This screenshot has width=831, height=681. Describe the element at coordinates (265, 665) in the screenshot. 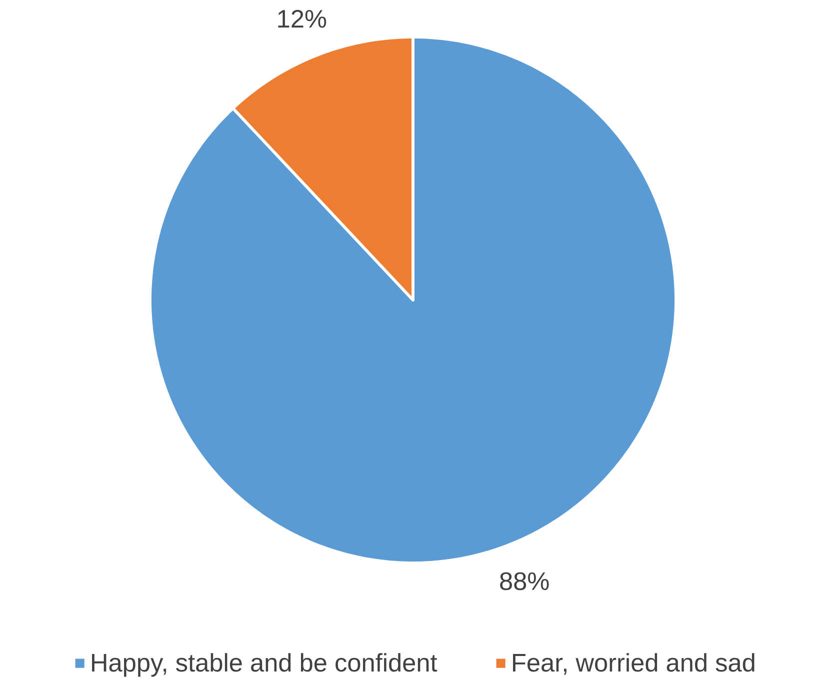

I see `legend-label: Happy, stable and be confident` at that location.